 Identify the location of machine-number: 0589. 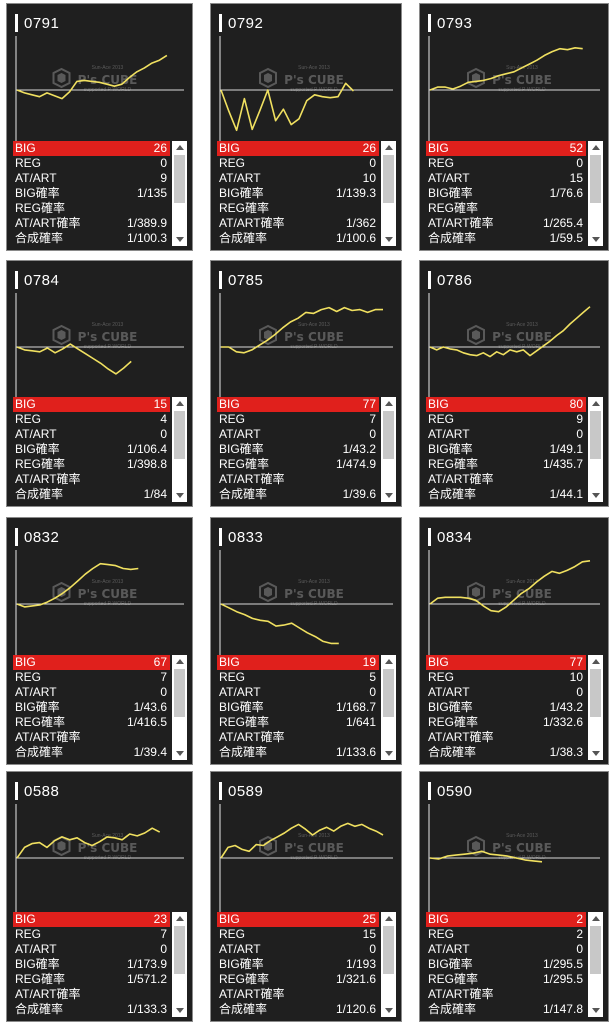
(246, 791).